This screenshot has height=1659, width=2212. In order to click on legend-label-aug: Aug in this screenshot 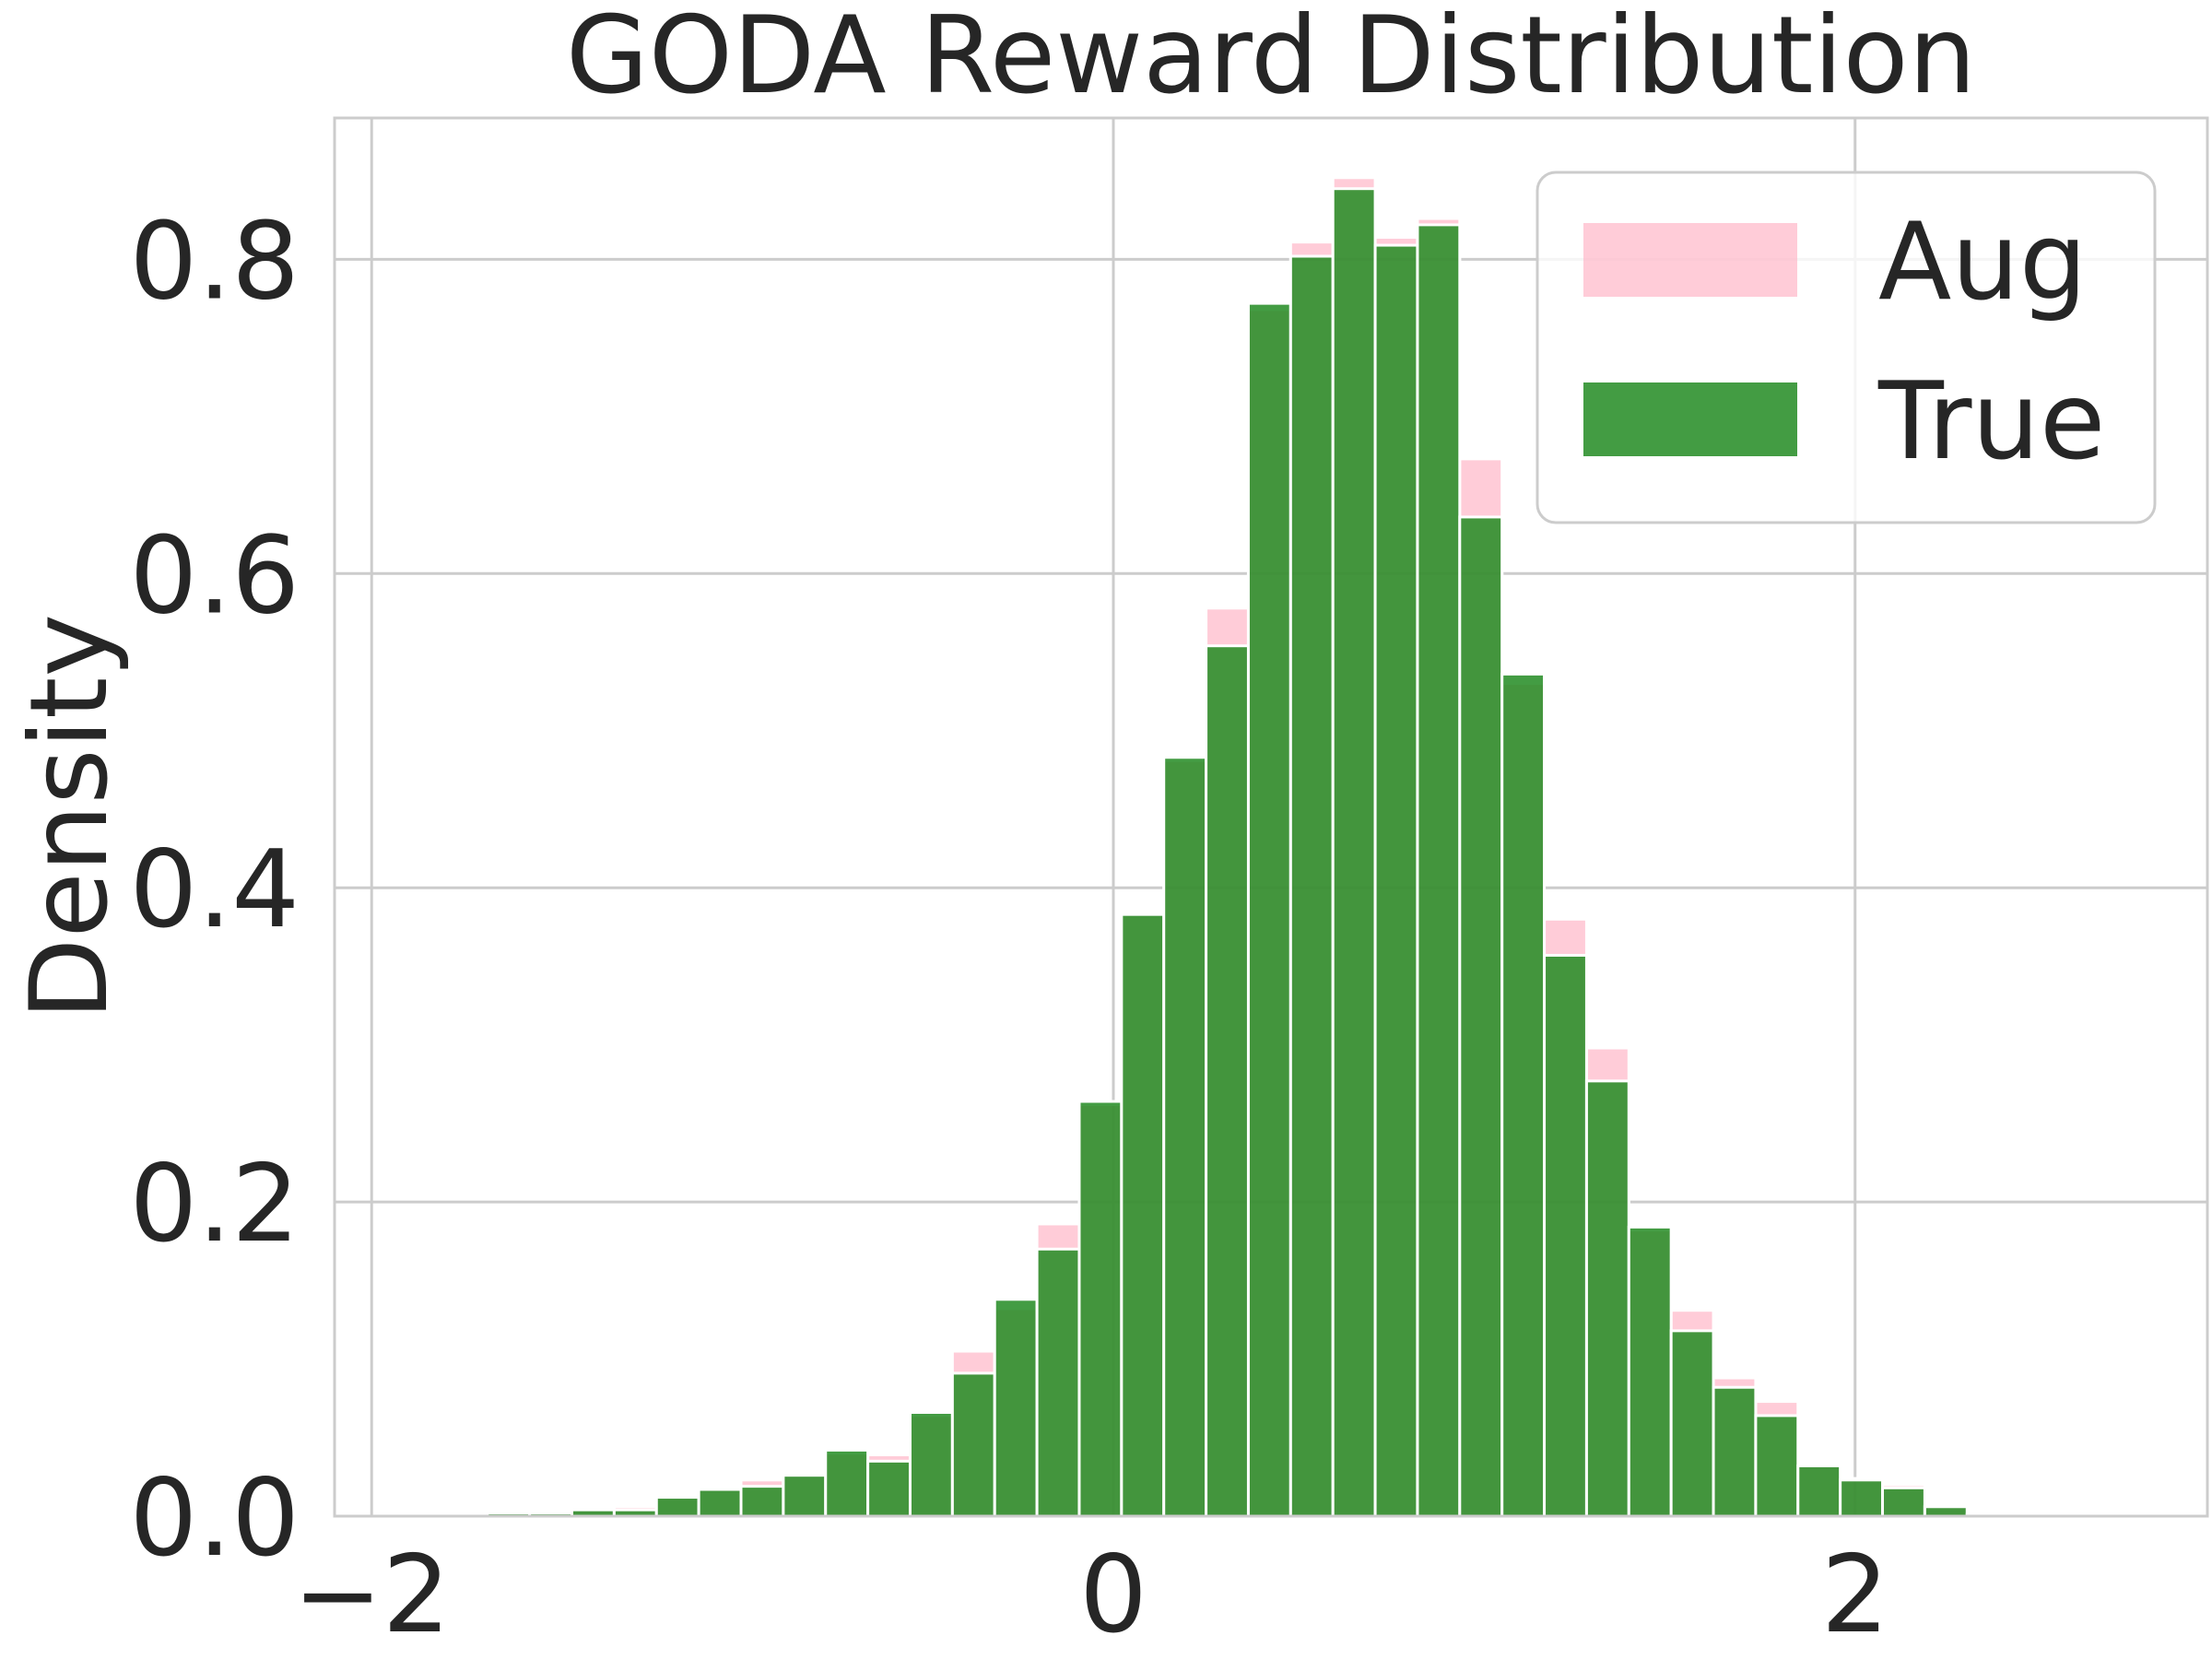, I will do `click(1983, 262)`.